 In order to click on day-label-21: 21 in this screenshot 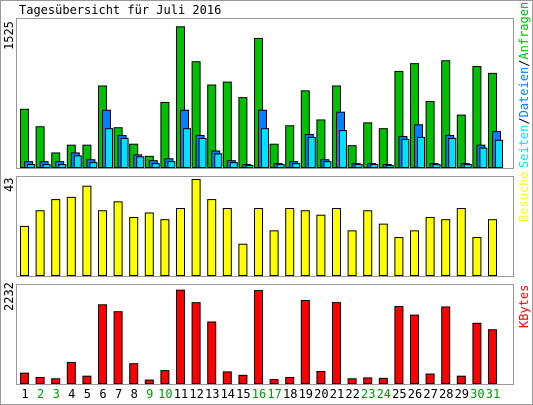, I will do `click(337, 394)`.